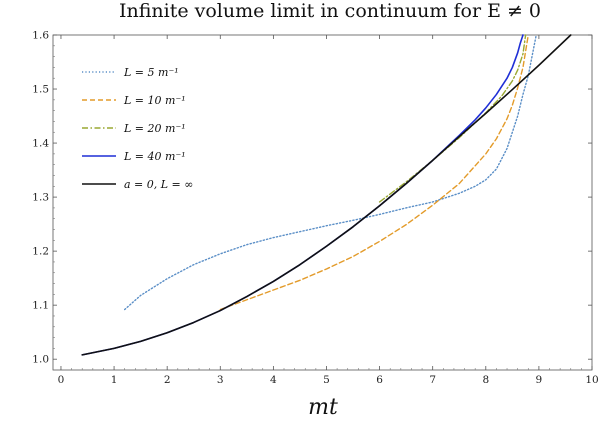  What do you see at coordinates (40, 360) in the screenshot?
I see `y-tick-label-0: 1.0` at bounding box center [40, 360].